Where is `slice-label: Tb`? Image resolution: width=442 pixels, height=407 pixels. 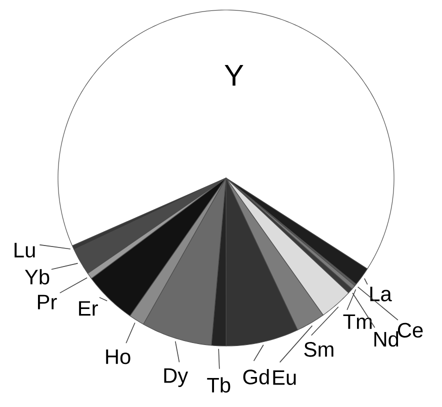 slice-label: Tb is located at coordinates (218, 385).